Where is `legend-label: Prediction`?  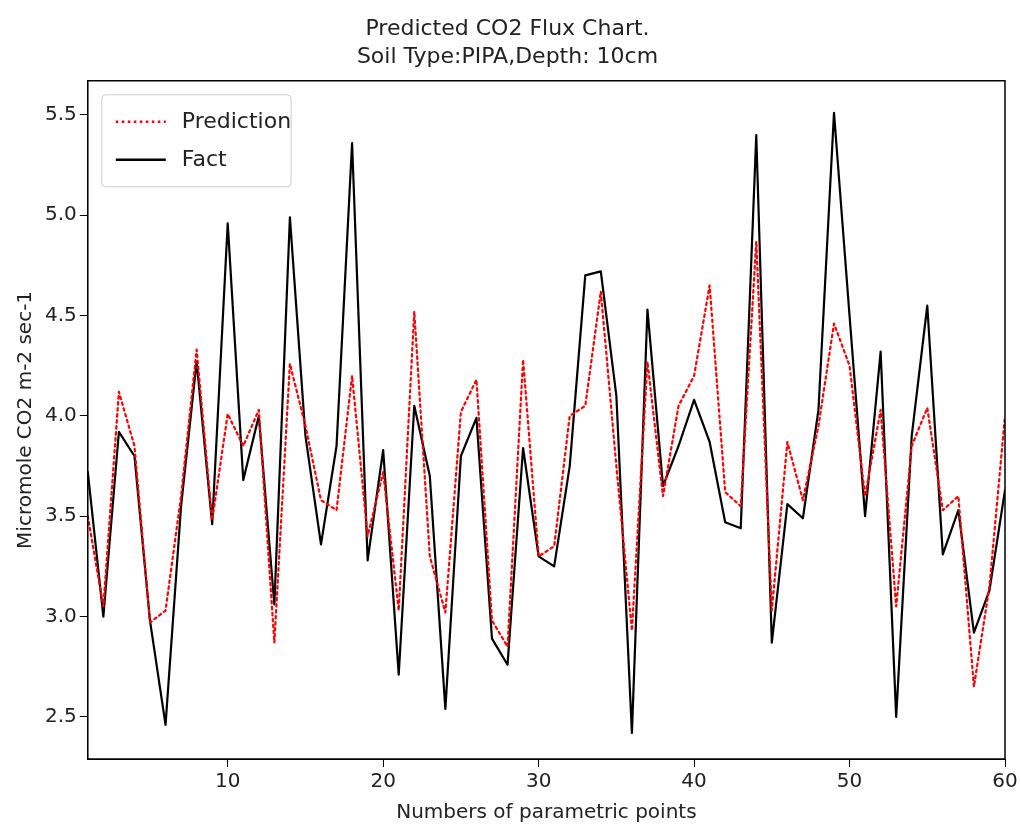 legend-label: Prediction is located at coordinates (236, 120).